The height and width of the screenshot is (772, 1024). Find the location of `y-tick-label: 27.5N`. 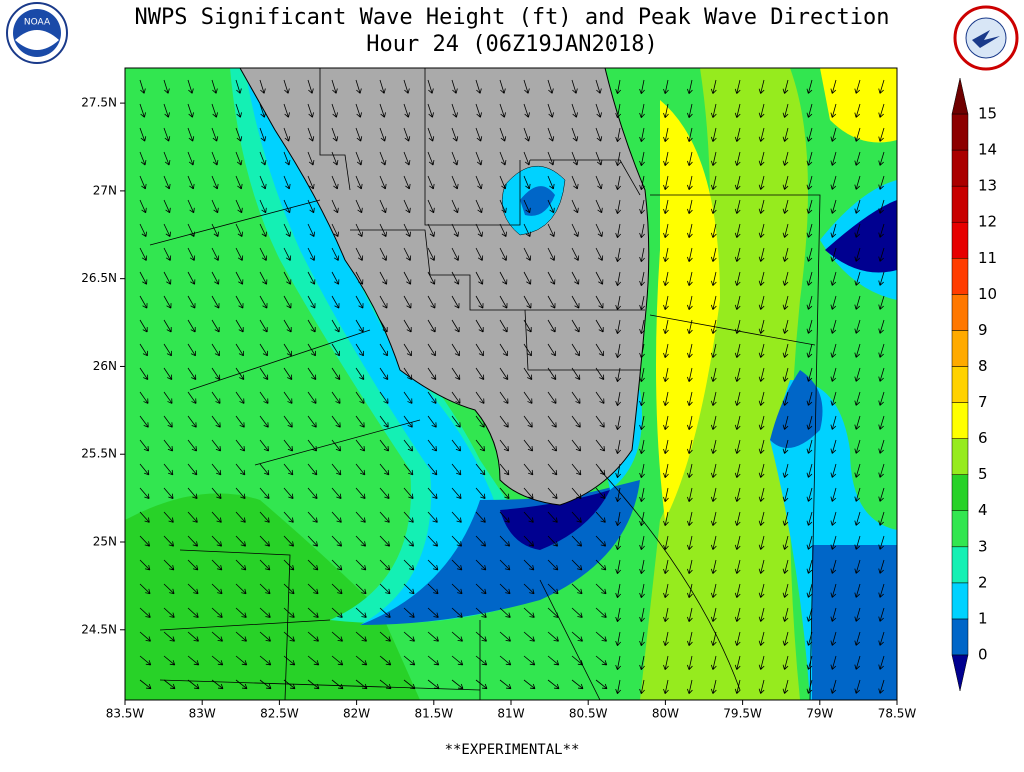

y-tick-label: 27.5N is located at coordinates (99, 103).